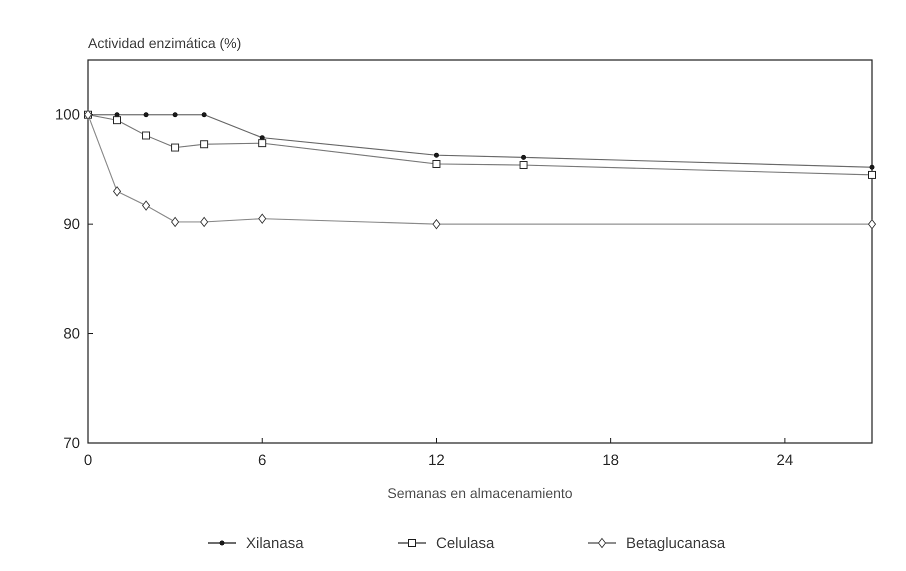 The height and width of the screenshot is (571, 906). Describe the element at coordinates (88, 460) in the screenshot. I see `x-tick-label: 0` at that location.